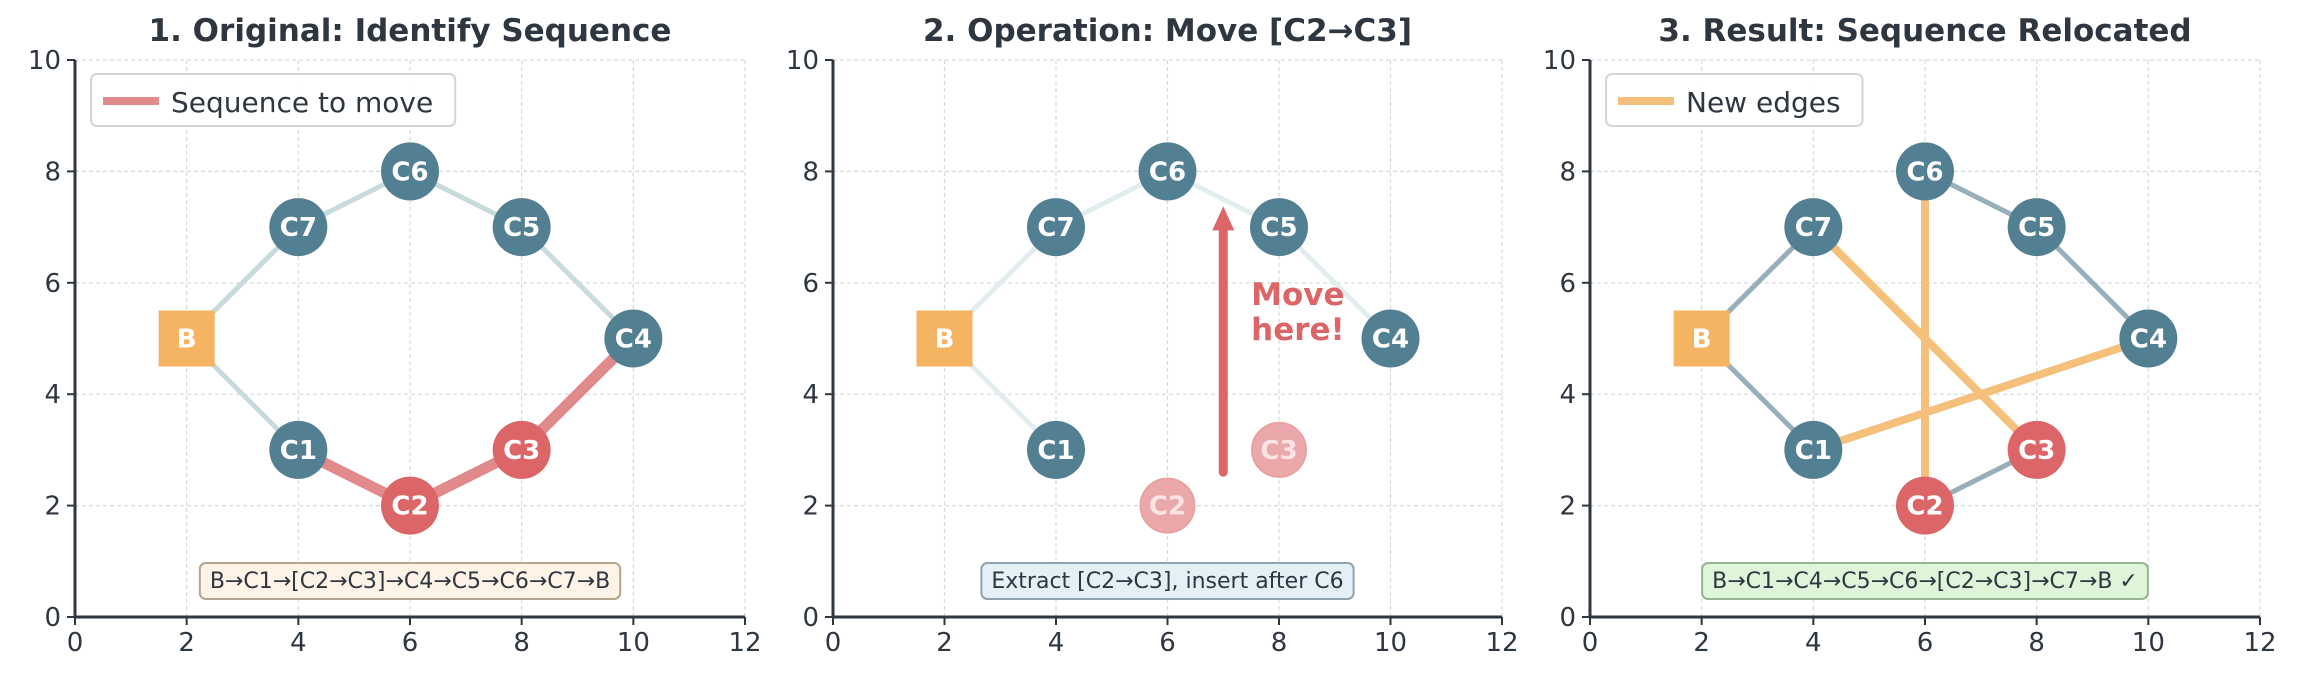 The image size is (2297, 687). Describe the element at coordinates (1924, 31) in the screenshot. I see `panel-title: 3. Result: Sequence Relocated` at that location.